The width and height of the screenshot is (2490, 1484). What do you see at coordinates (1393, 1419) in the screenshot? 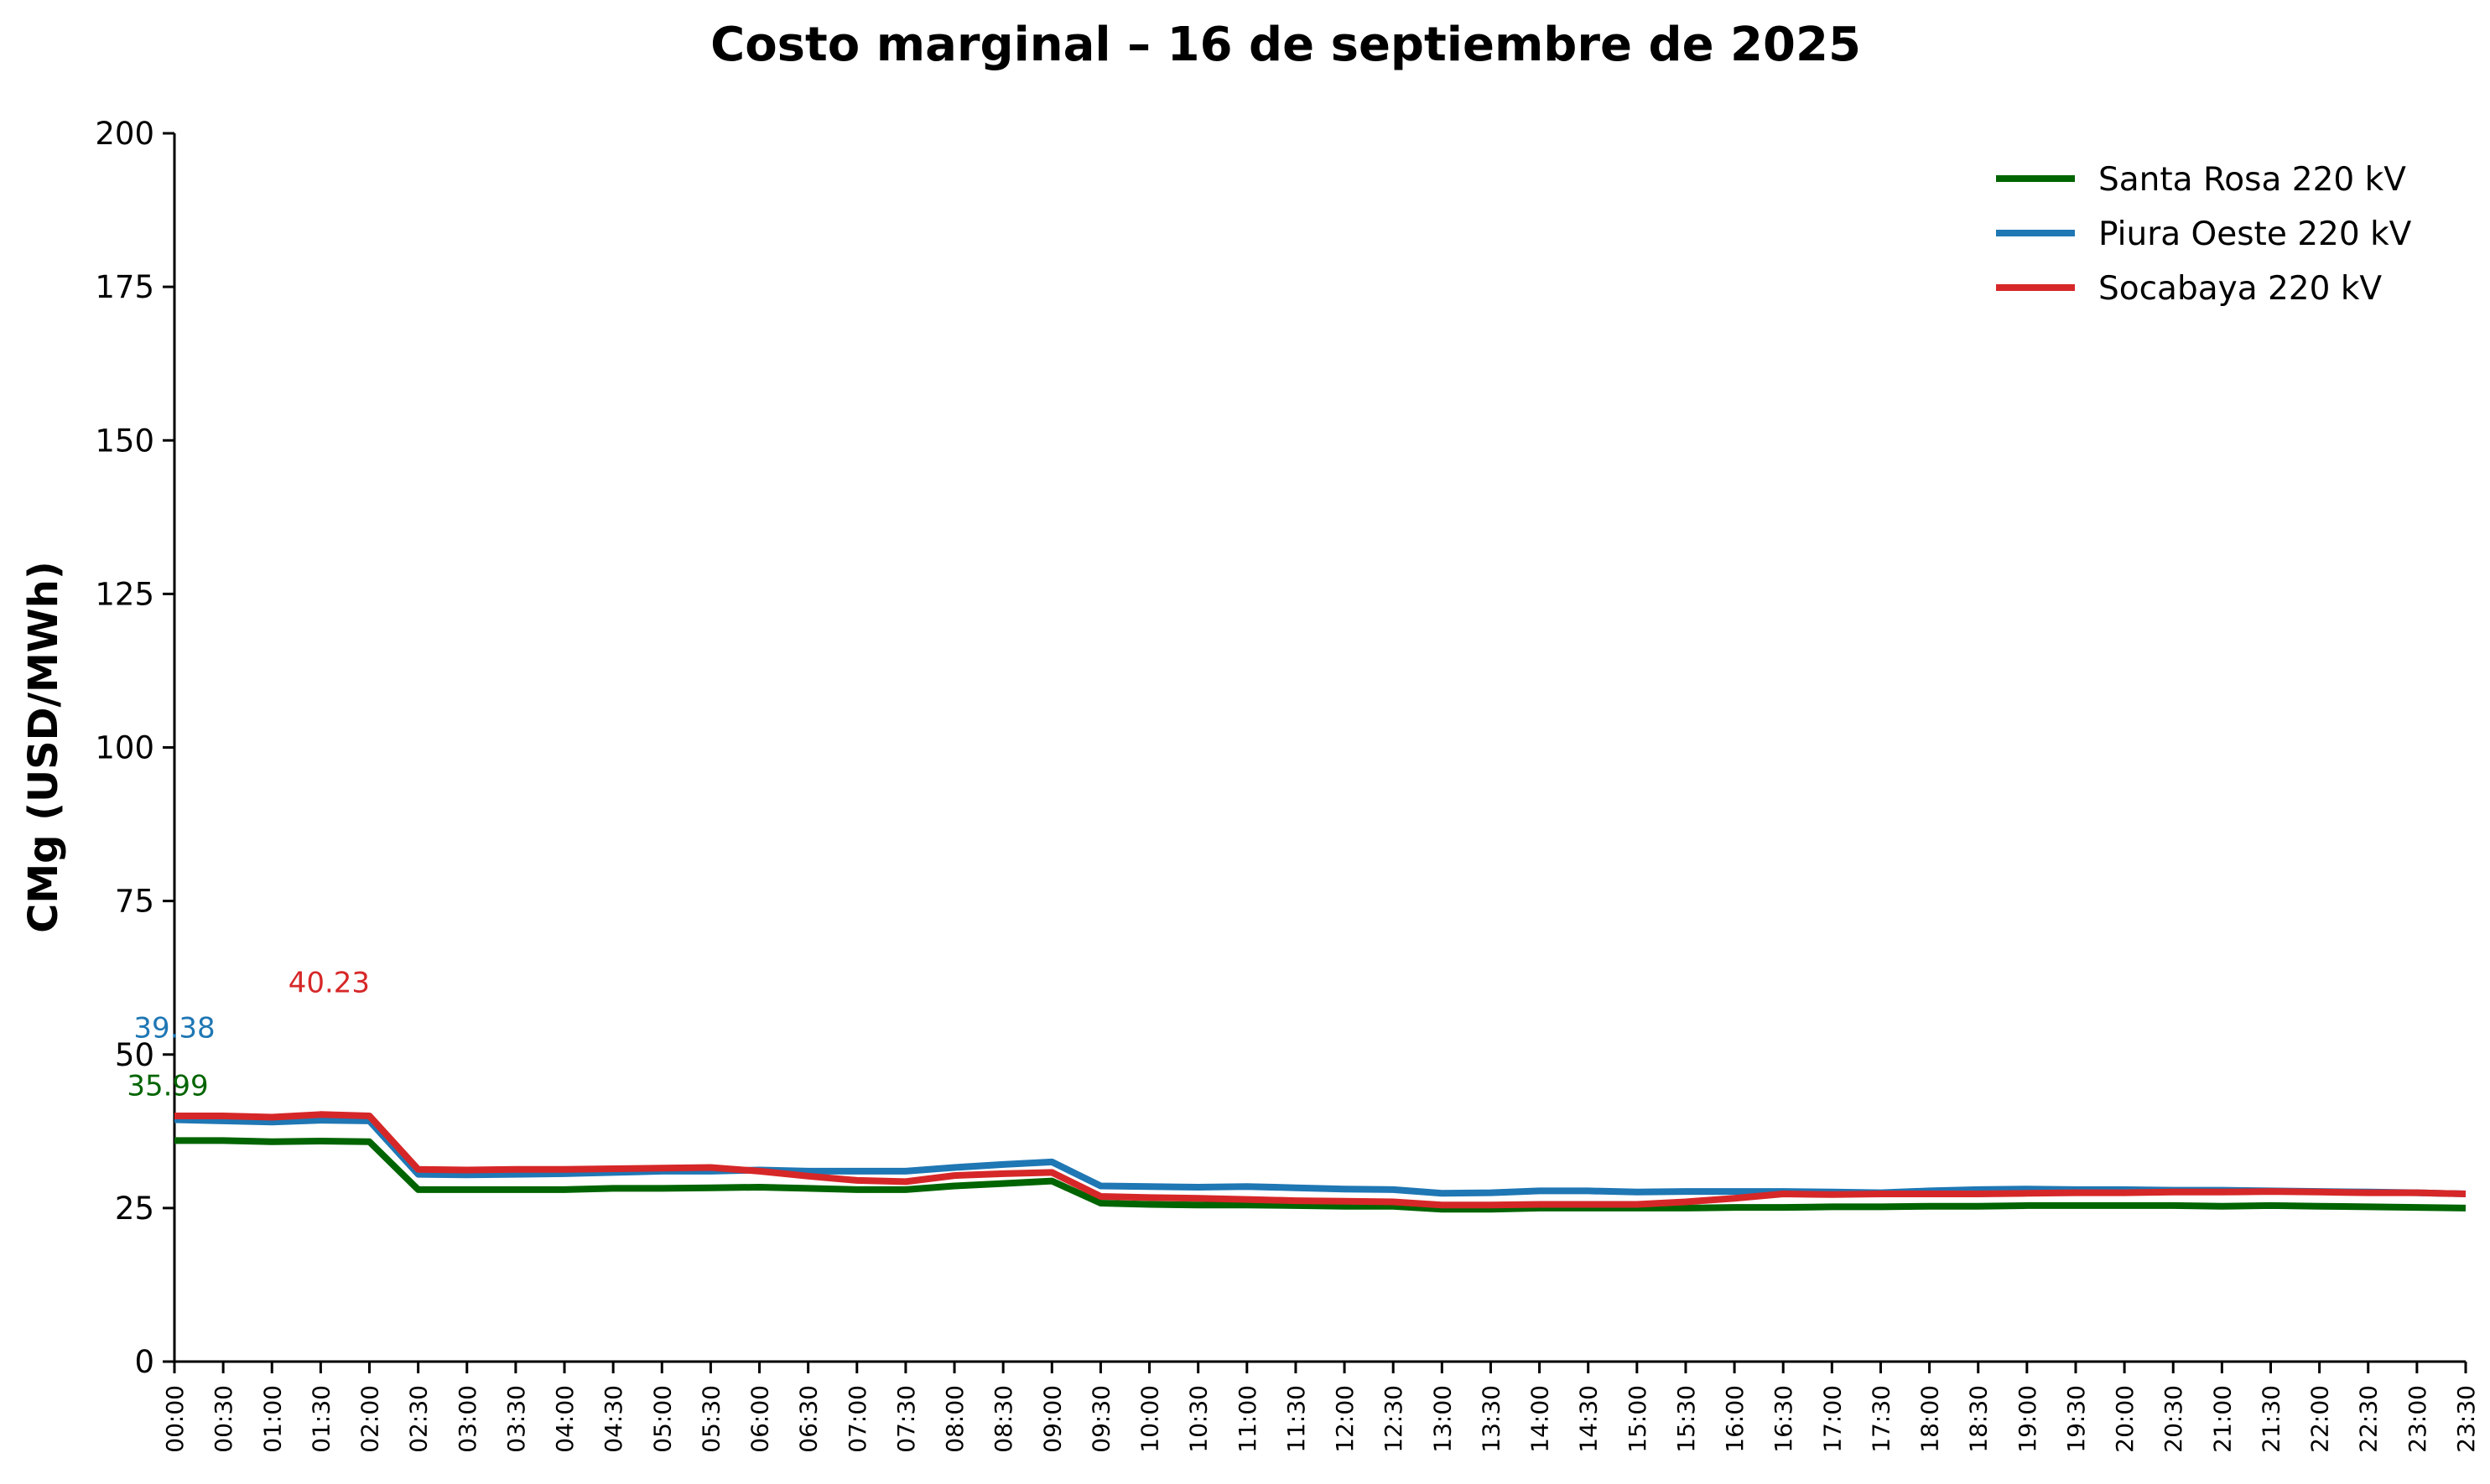
I see `x-tick-label: 12:30` at bounding box center [1393, 1419].